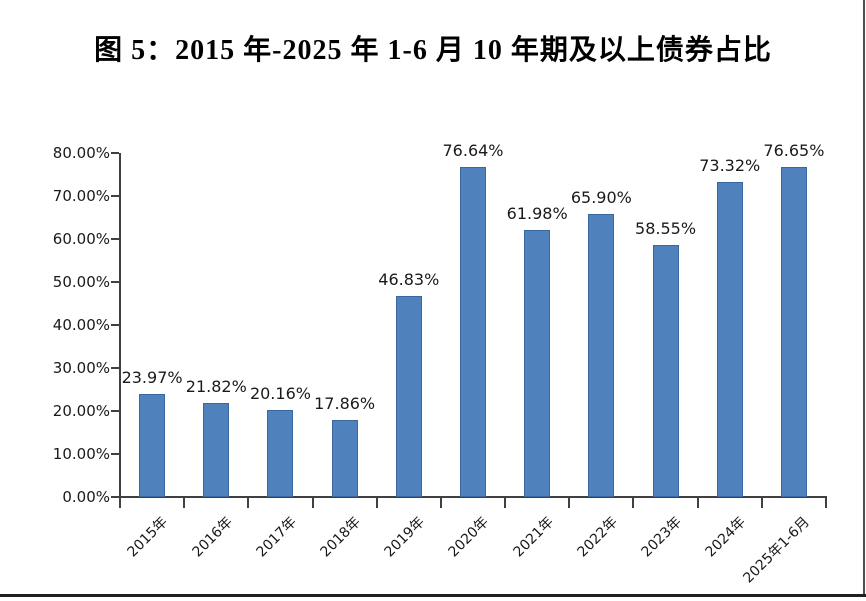 Image resolution: width=866 pixels, height=601 pixels. What do you see at coordinates (473, 497) in the screenshot?
I see `x-axis-line` at bounding box center [473, 497].